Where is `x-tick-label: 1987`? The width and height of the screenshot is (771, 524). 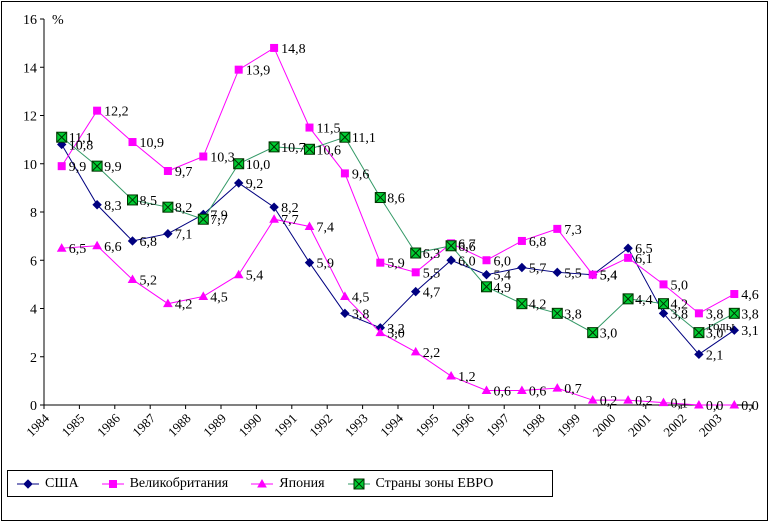 x-tick-label: 1987 is located at coordinates (143, 424).